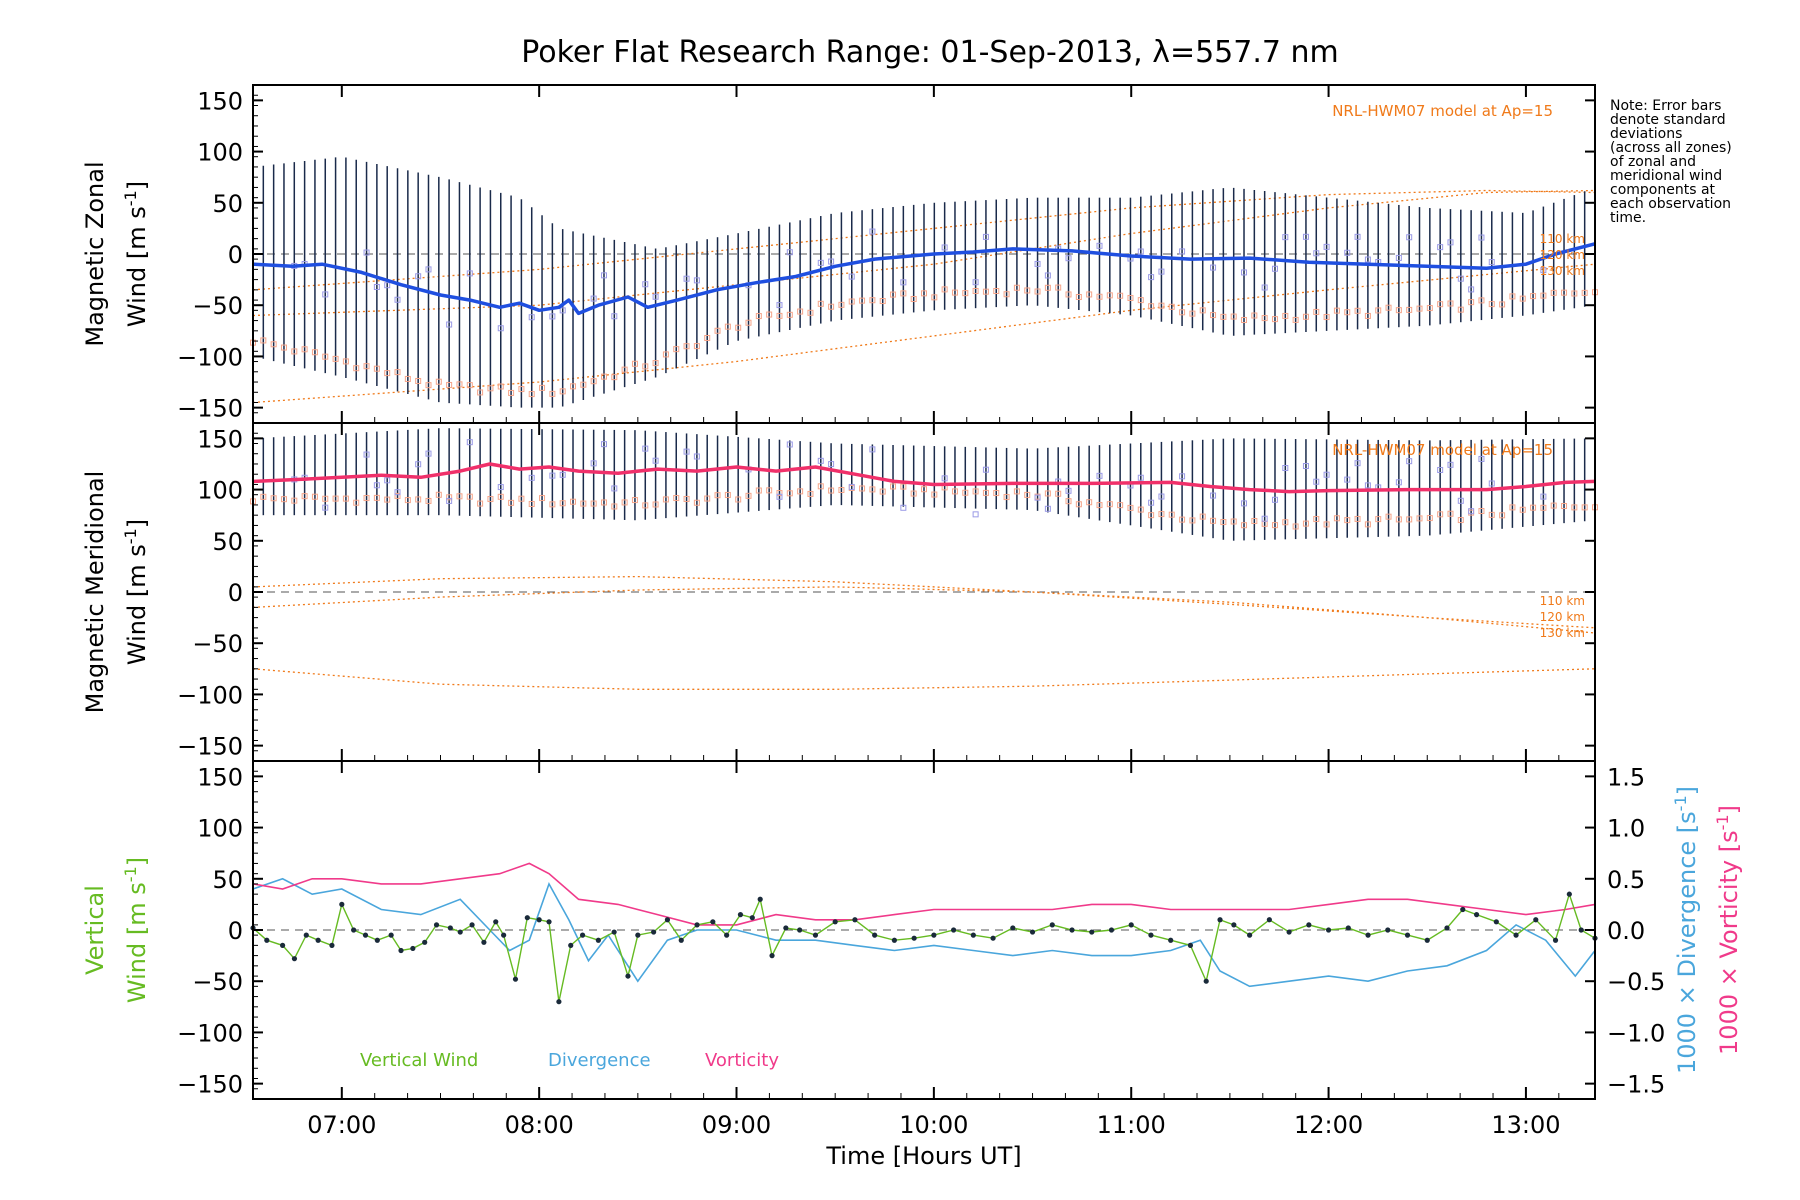 Image resolution: width=1800 pixels, height=1200 pixels. Describe the element at coordinates (923, 1156) in the screenshot. I see `x-axis-label: Time [Hours UT]` at that location.